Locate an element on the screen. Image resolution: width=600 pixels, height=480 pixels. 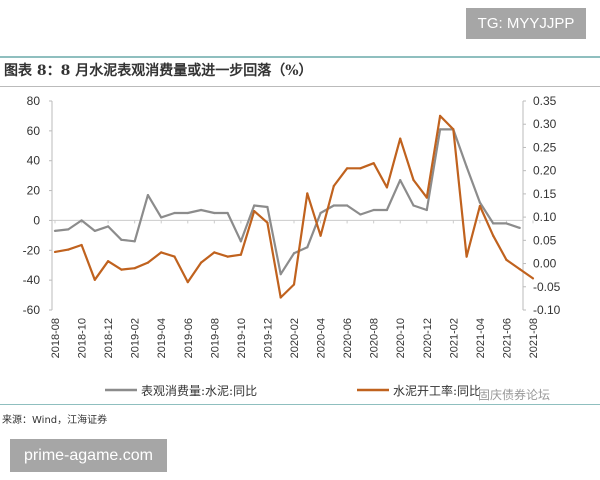
x-axis-tick-label: 2021-04 is located at coordinates (481, 338).